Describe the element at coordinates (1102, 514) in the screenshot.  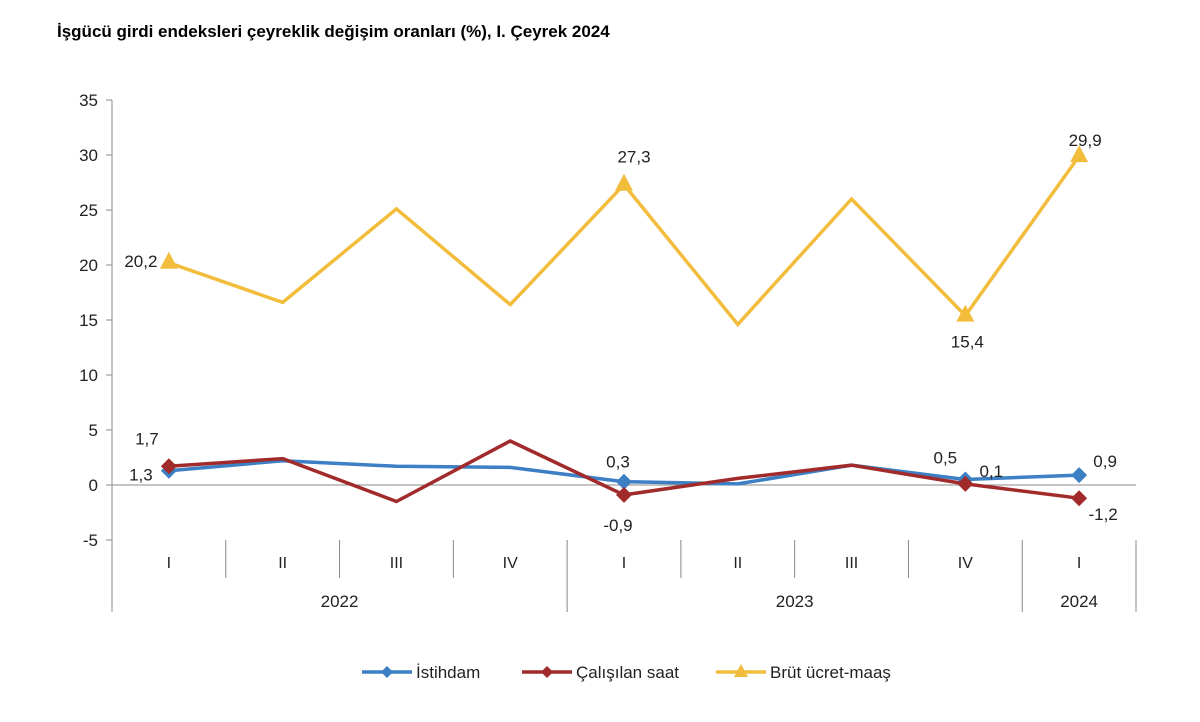
I see `data-label: -1,2` at that location.